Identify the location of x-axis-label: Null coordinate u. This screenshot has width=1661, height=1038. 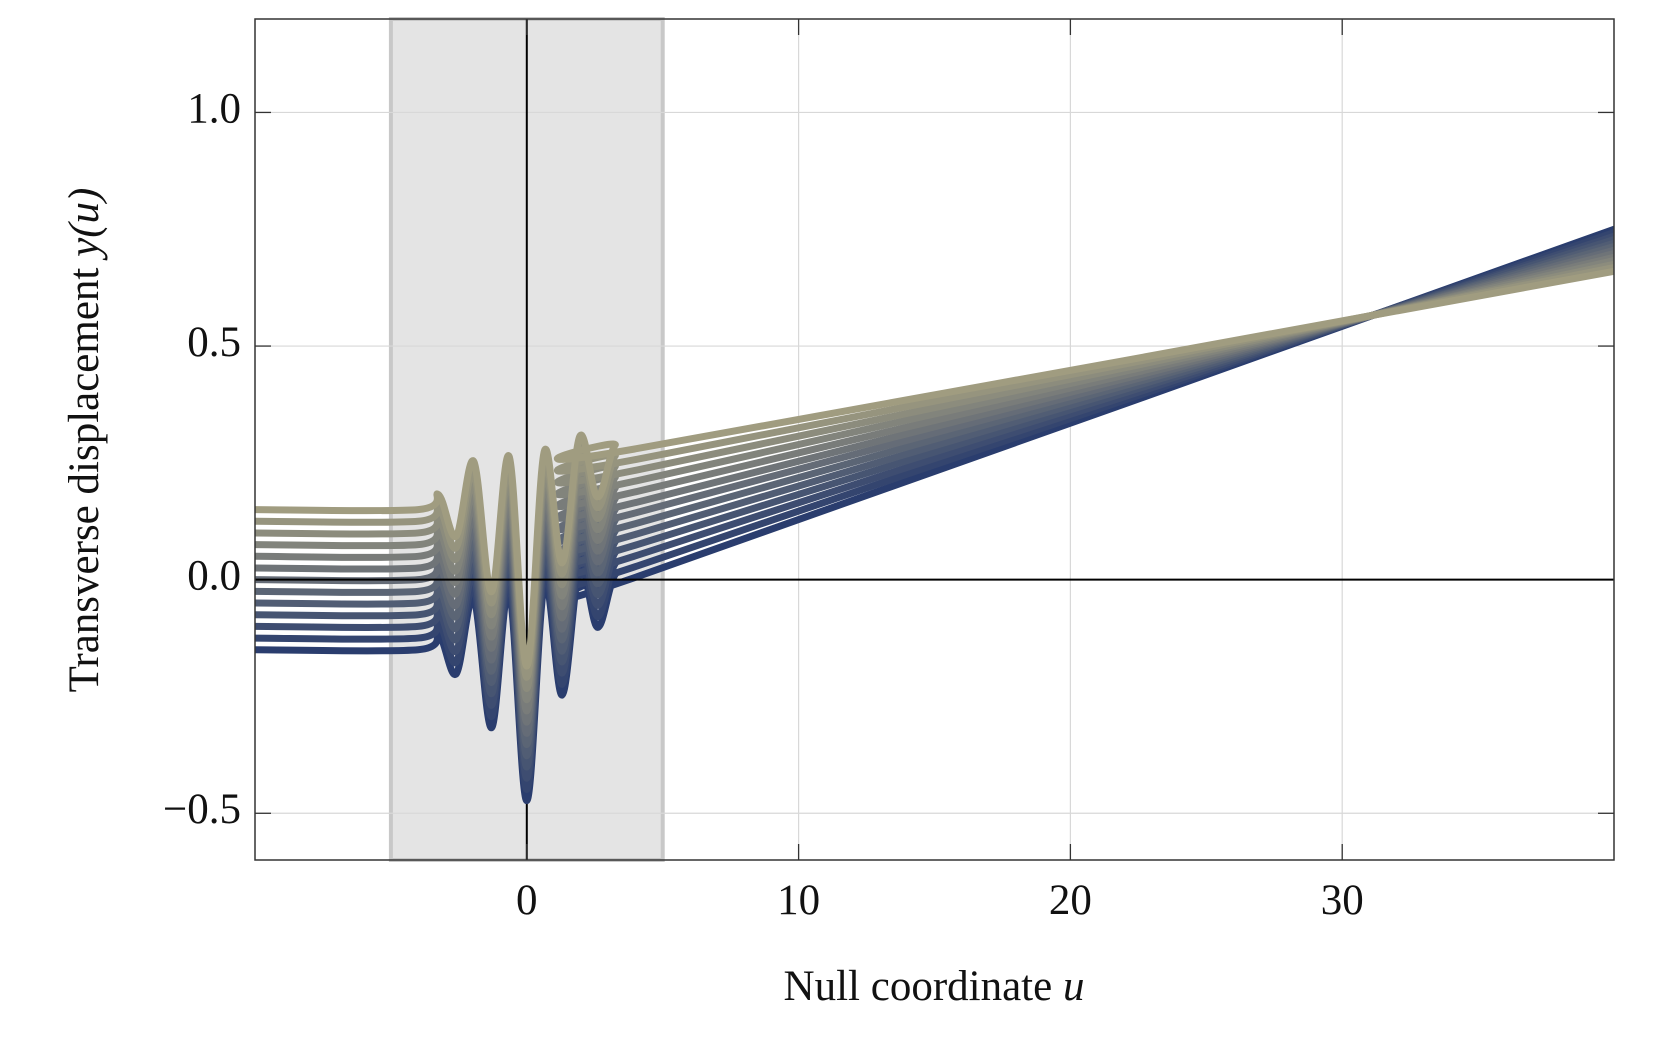
(934, 986).